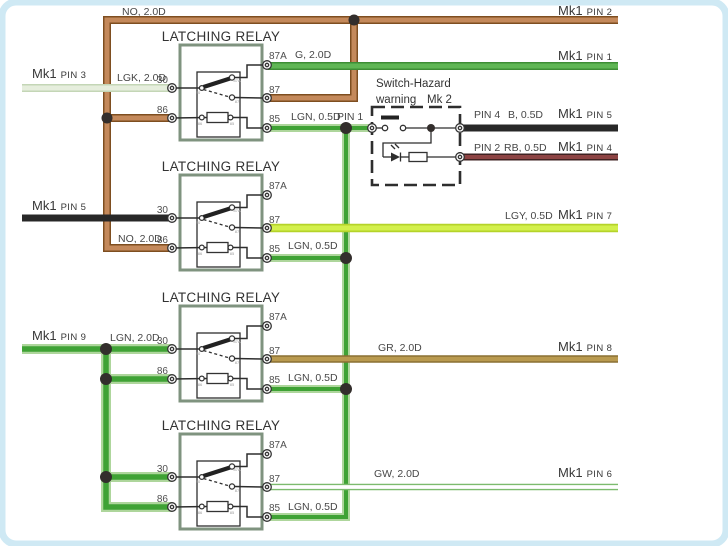 Image resolution: width=728 pixels, height=546 pixels. Describe the element at coordinates (407, 142) in the screenshot. I see `hazard-drop` at that location.